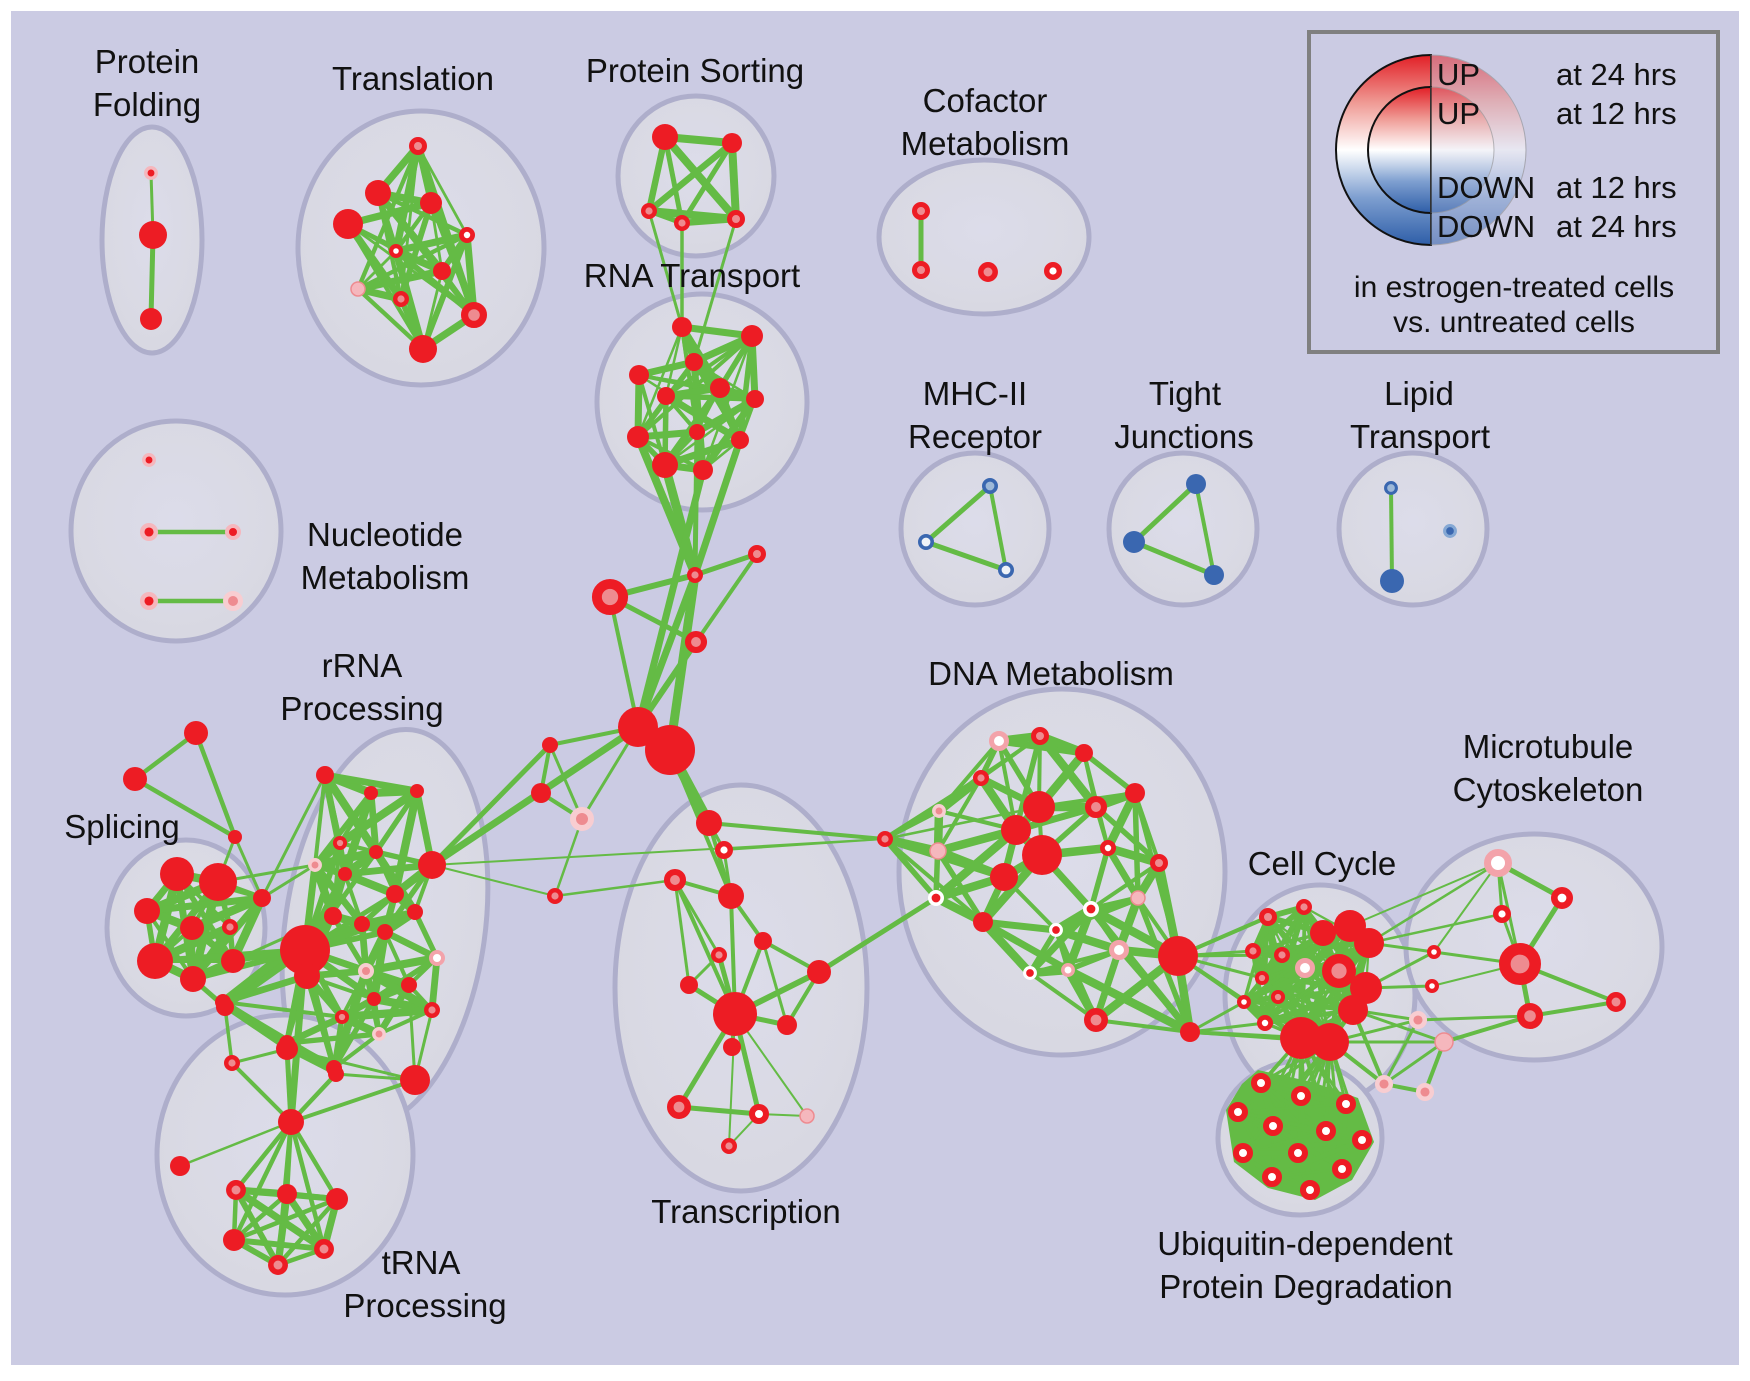  Describe the element at coordinates (1548, 789) in the screenshot. I see `svg-text: Cytoskeleton` at that location.